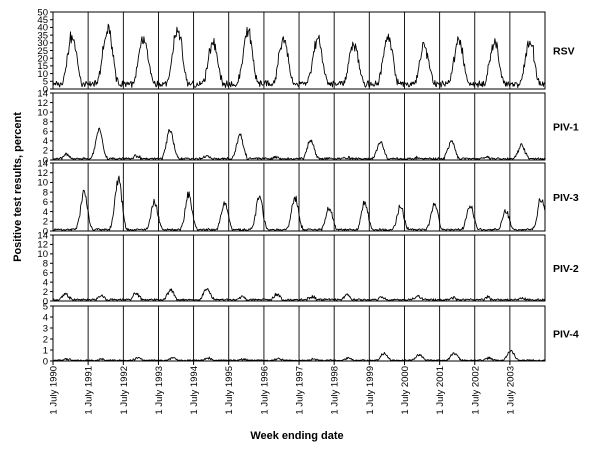  Describe the element at coordinates (42, 59) in the screenshot. I see `y-tick-label-rsv: 20` at that location.